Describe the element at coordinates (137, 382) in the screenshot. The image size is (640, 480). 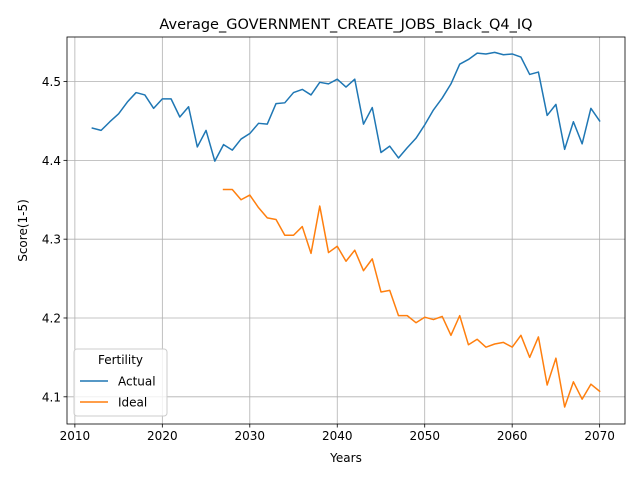
I see `legend-label-actual: Actual` at that location.